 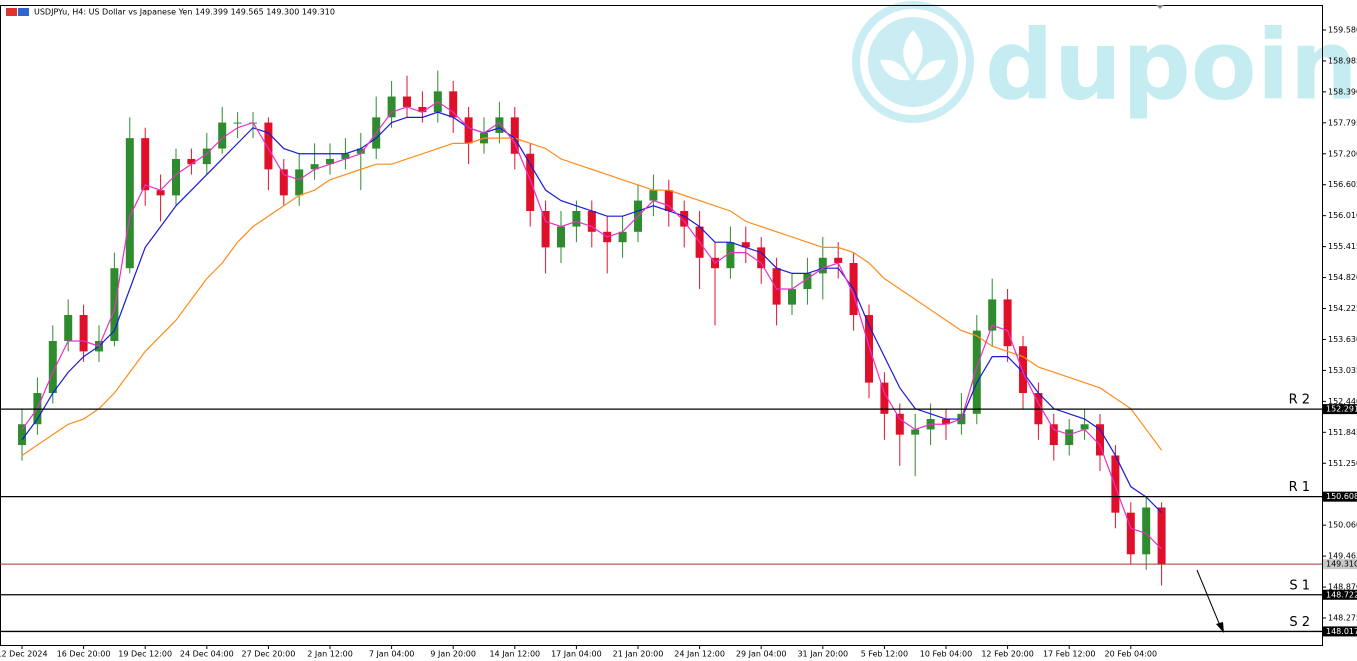 I want to click on level-value: 148.017, so click(x=1341, y=631).